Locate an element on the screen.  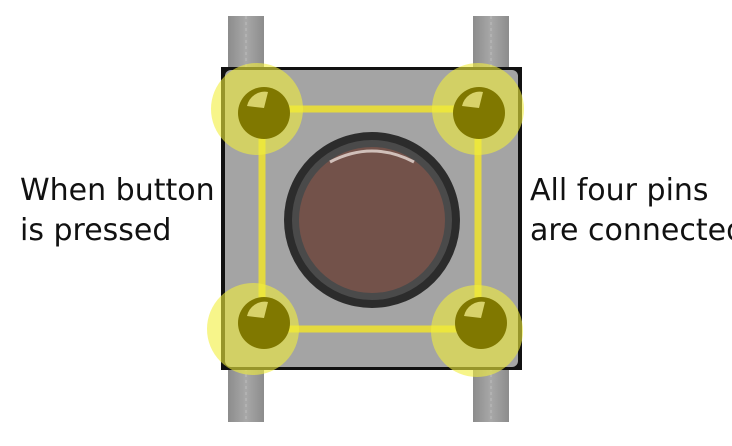
right-caption: All four pins are connected is located at coordinates (631, 211).